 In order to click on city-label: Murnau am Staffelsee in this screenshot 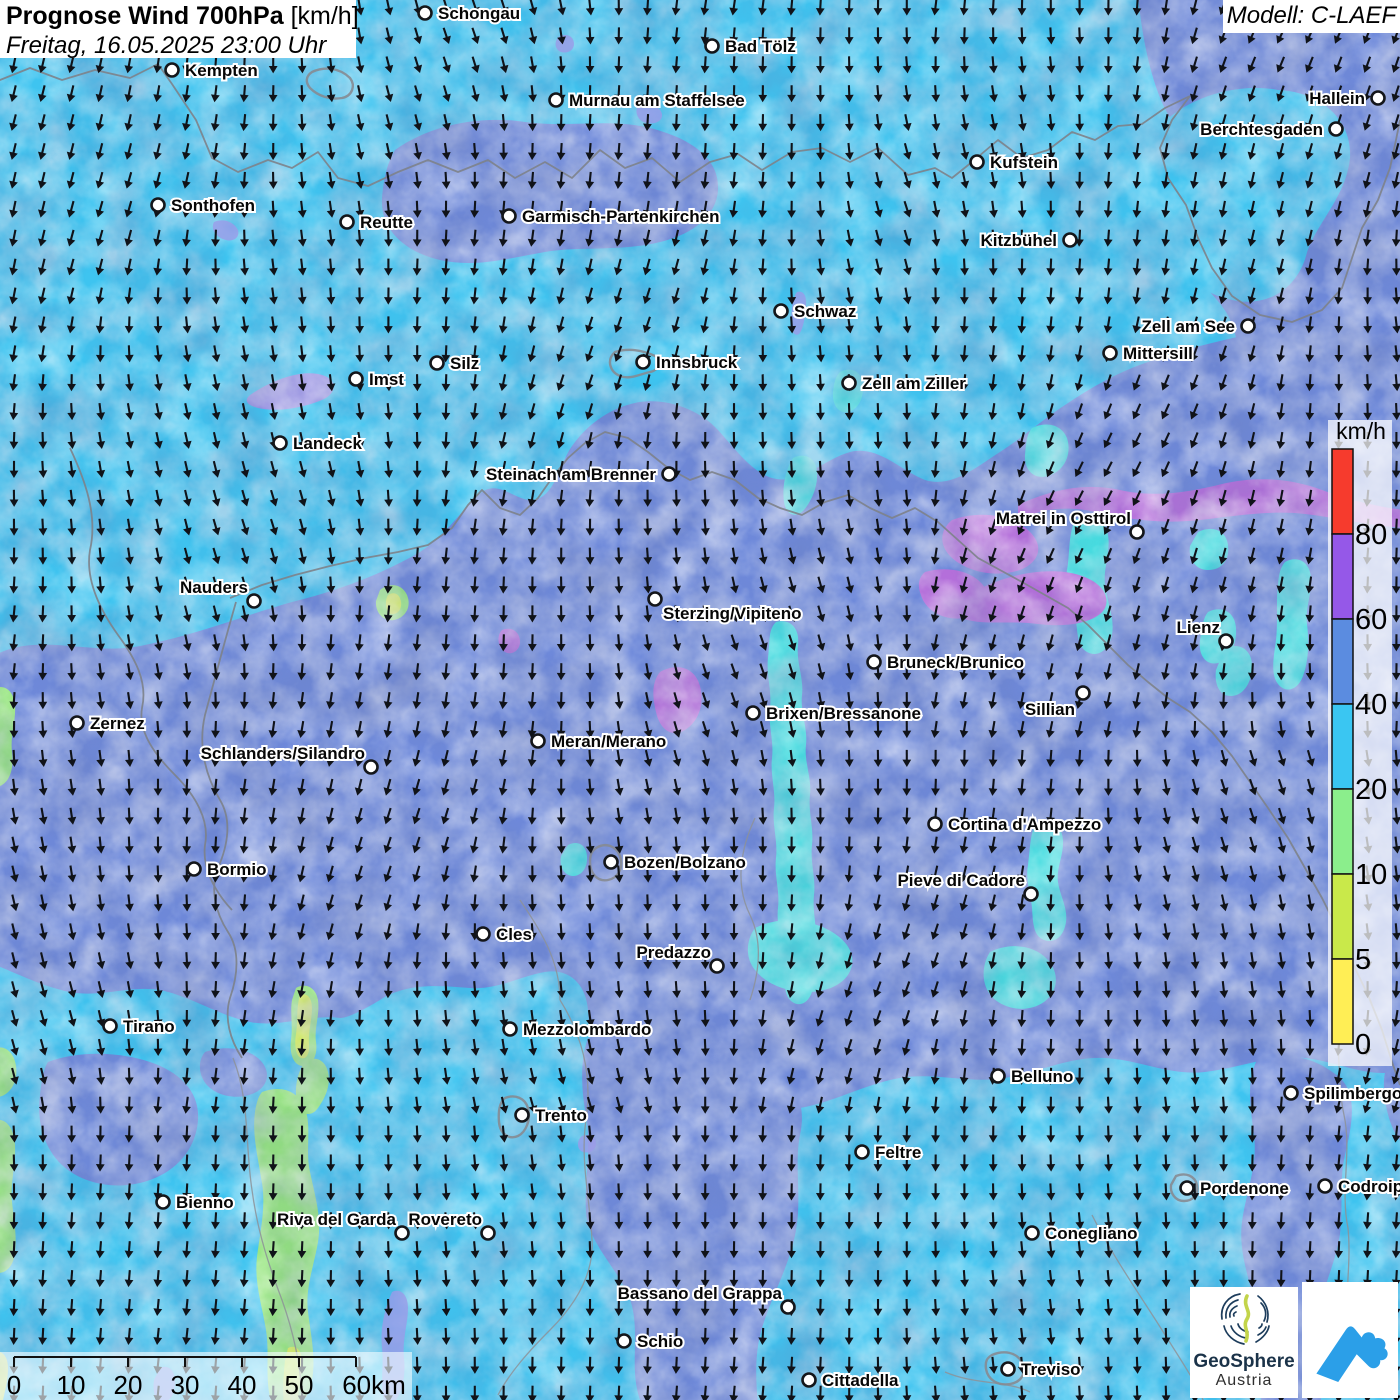, I will do `click(657, 100)`.